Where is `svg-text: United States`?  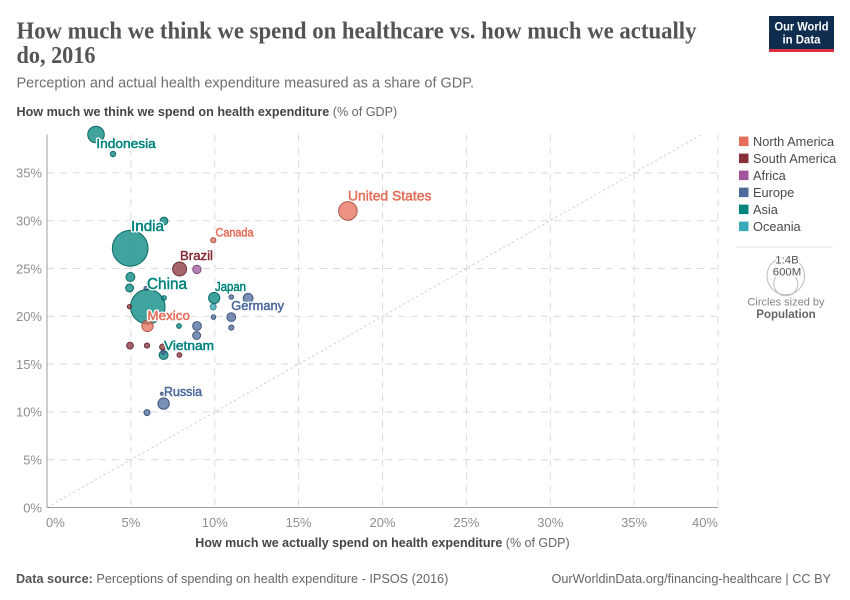 svg-text: United States is located at coordinates (390, 196).